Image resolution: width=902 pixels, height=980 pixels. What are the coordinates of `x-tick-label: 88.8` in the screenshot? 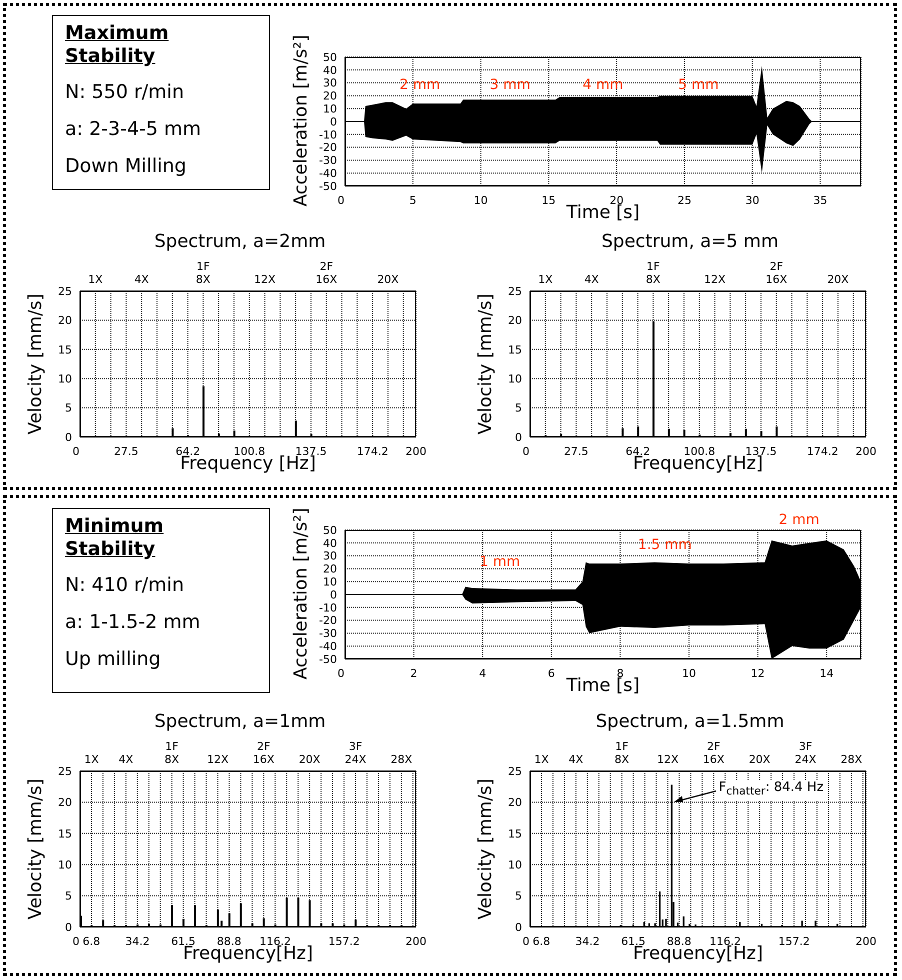 It's located at (679, 941).